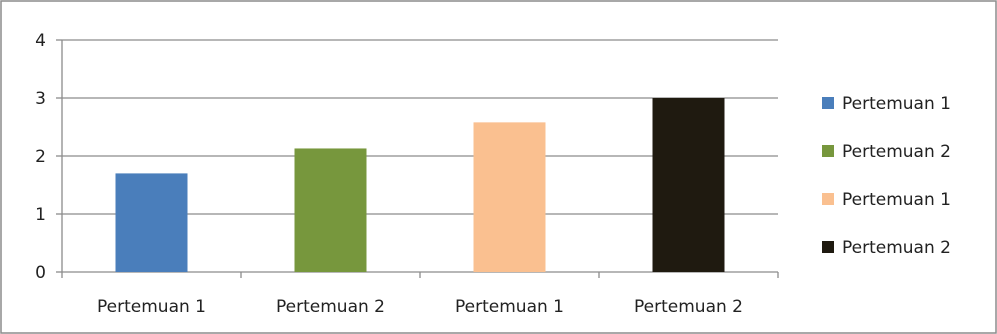  Describe the element at coordinates (688, 307) in the screenshot. I see `x-category-label-3: Pertemuan 2` at that location.